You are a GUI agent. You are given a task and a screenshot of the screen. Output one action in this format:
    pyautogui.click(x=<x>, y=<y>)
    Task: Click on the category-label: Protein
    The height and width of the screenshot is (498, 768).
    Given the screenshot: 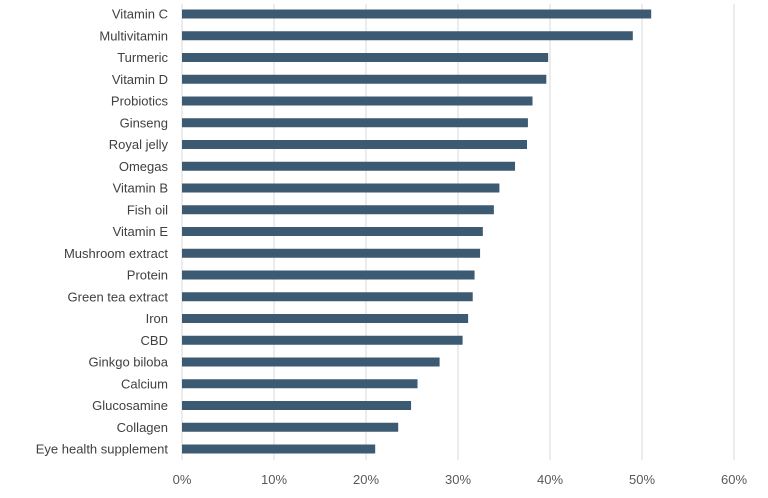 What is the action you would take?
    pyautogui.click(x=147, y=275)
    